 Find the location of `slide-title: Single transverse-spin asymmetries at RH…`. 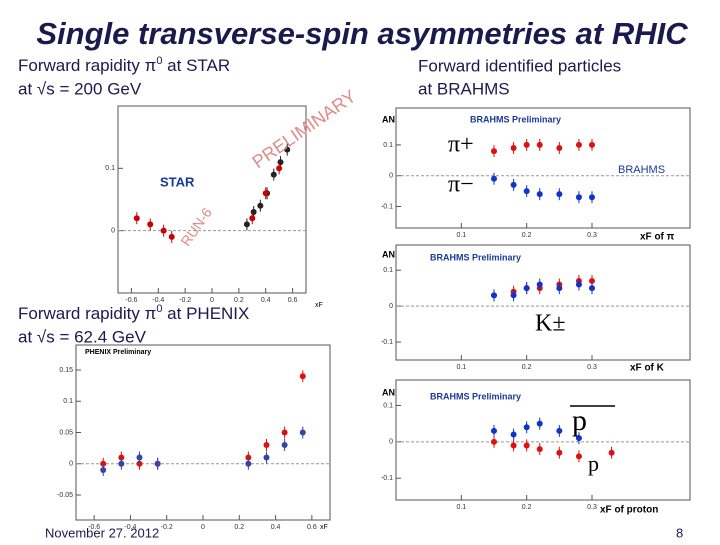

slide-title: Single transverse-spin asymmetries at RH… is located at coordinates (362, 33).